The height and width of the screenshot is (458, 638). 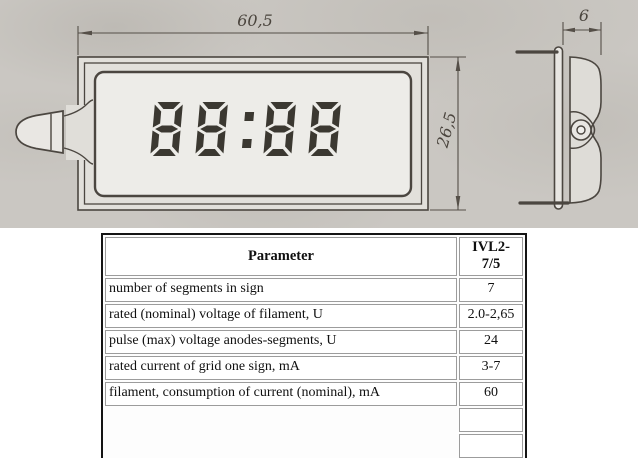 I want to click on display-glass-window, so click(x=253, y=134).